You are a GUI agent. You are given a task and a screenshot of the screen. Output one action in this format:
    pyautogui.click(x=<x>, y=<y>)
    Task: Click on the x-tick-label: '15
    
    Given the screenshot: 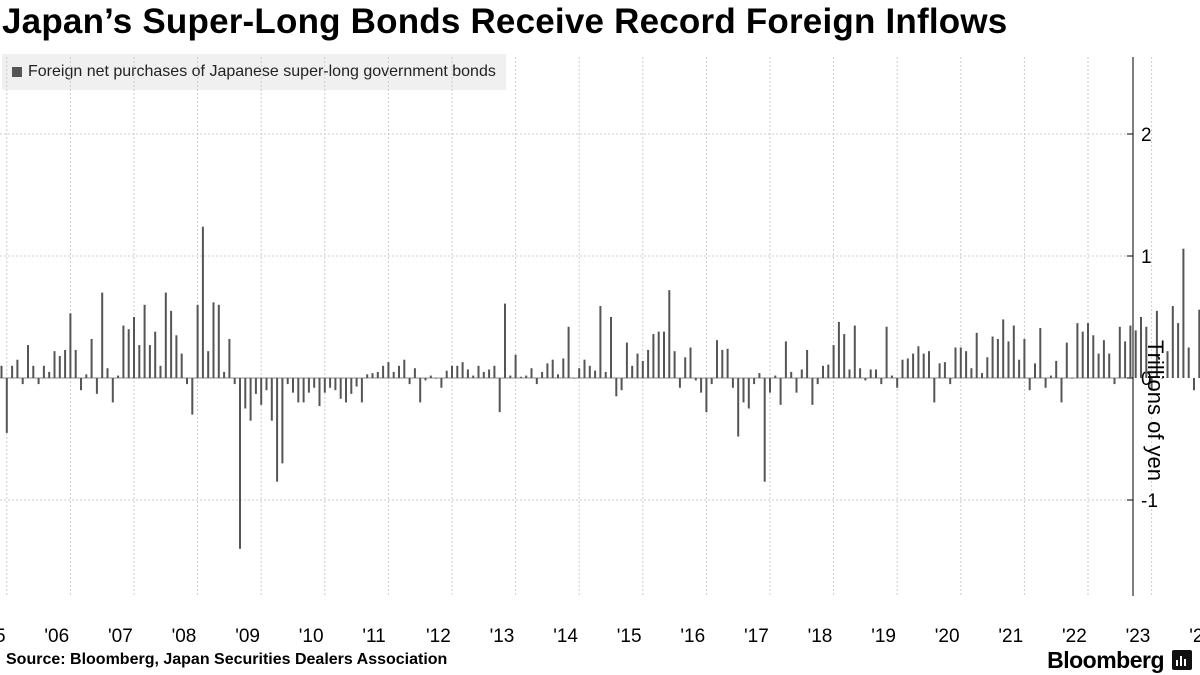 What is the action you would take?
    pyautogui.click(x=629, y=636)
    